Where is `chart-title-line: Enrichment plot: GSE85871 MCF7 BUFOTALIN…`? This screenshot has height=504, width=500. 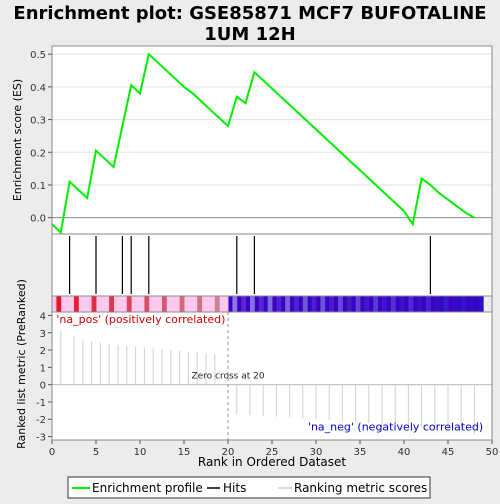 chart-title-line: Enrichment plot: GSE85871 MCF7 BUFOTALIN… is located at coordinates (249, 13).